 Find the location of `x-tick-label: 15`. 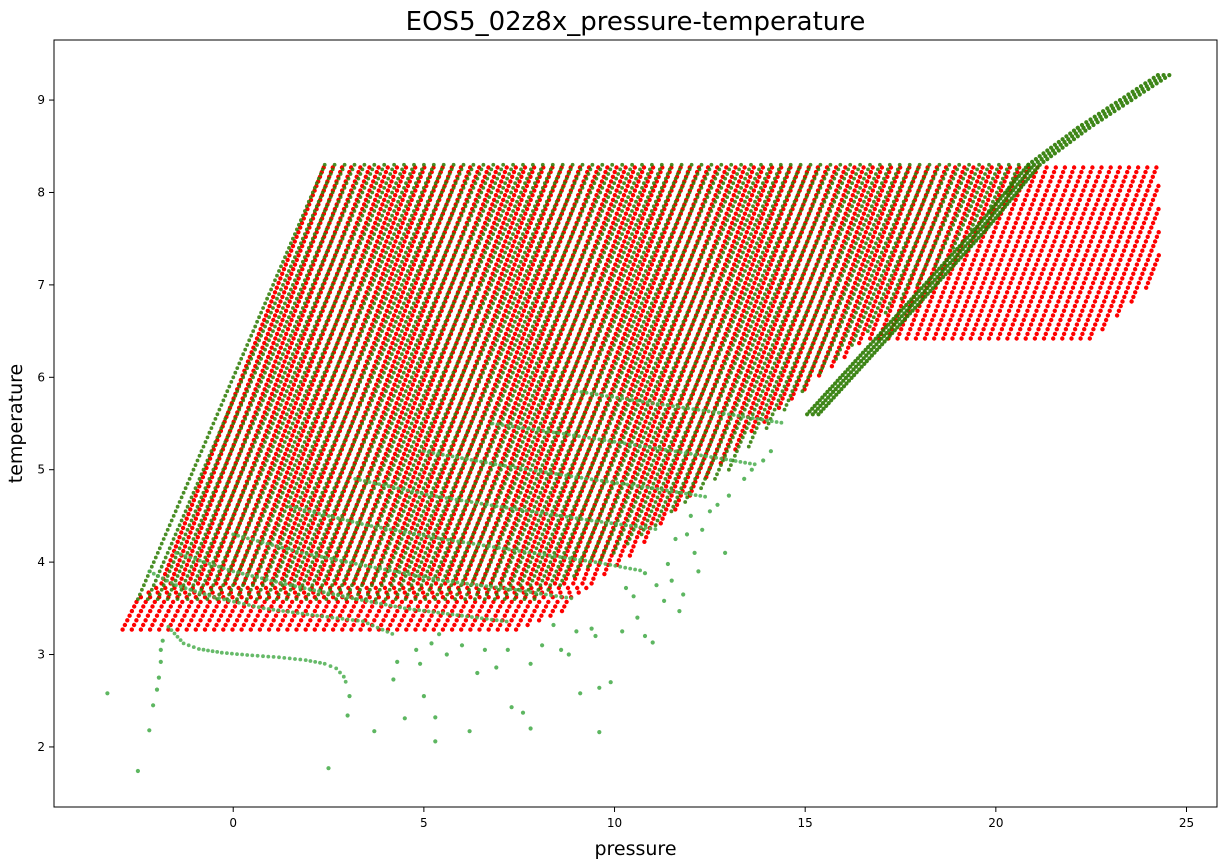

x-tick-label: 15 is located at coordinates (805, 823).